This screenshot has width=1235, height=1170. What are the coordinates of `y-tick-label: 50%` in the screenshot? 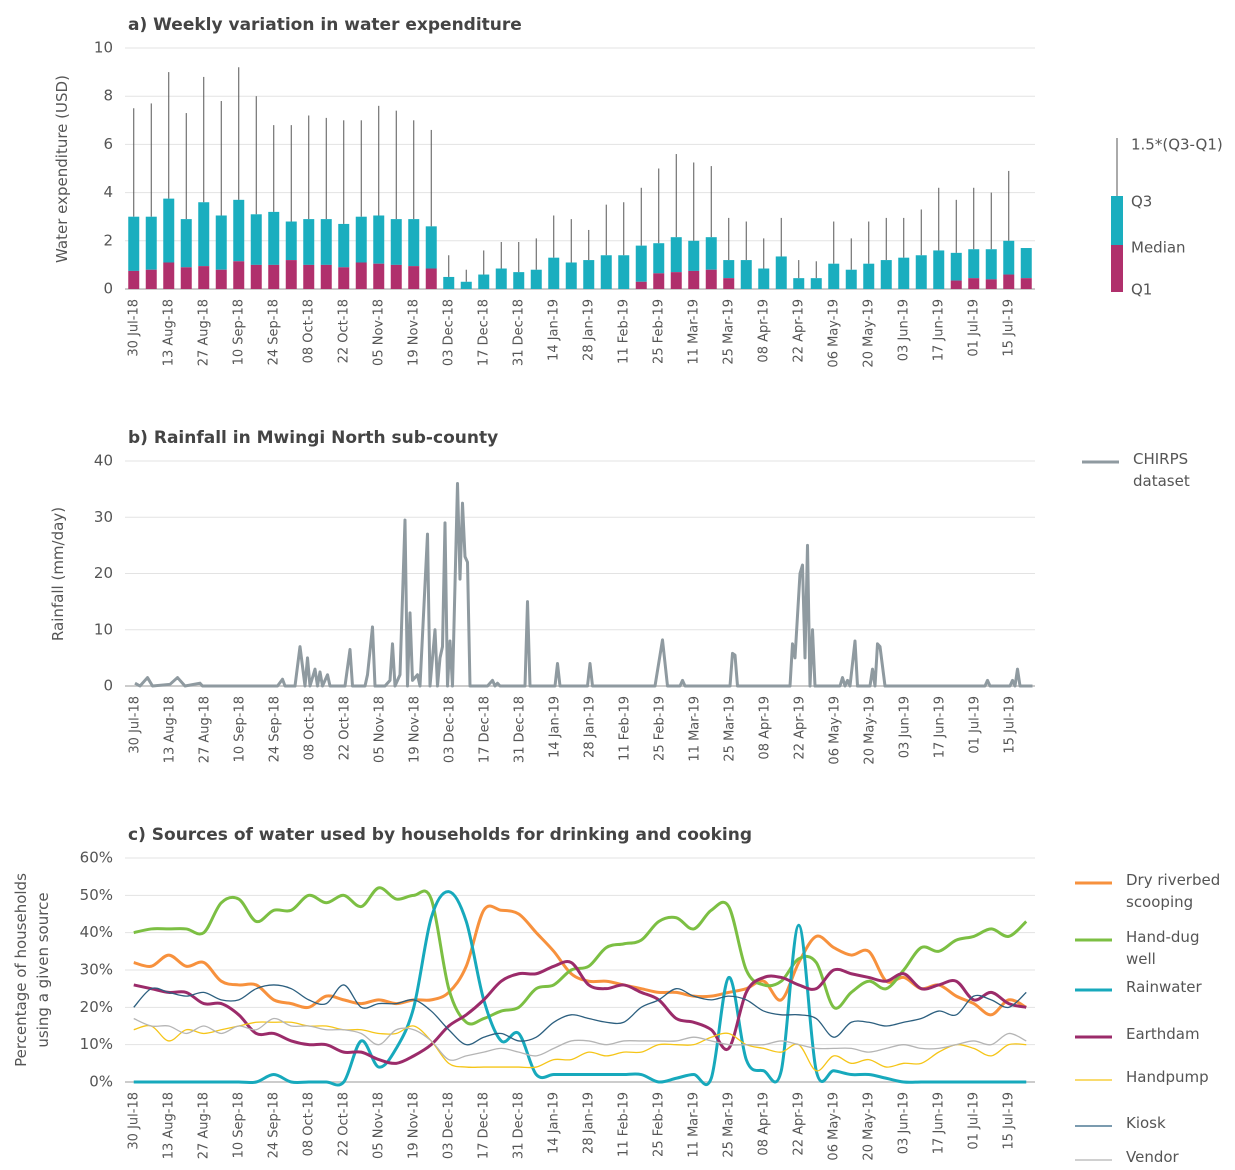 It's located at (96, 895).